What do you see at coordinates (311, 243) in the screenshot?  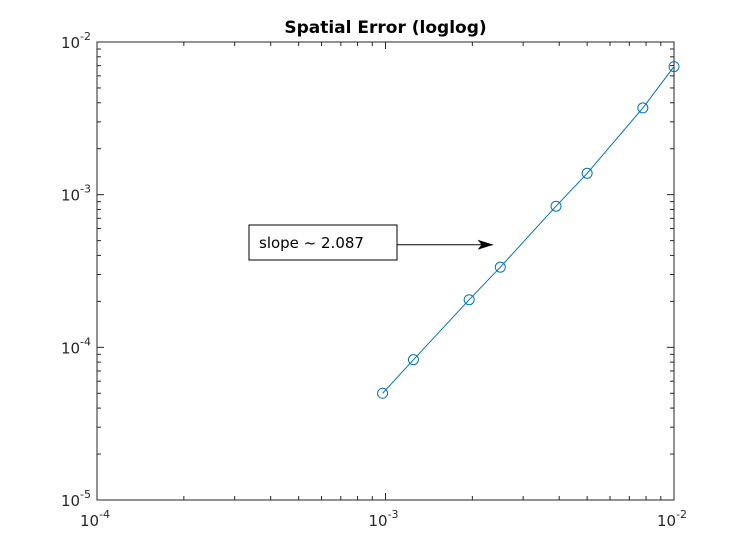 I see `slope-label: slope ~ 2.087` at bounding box center [311, 243].